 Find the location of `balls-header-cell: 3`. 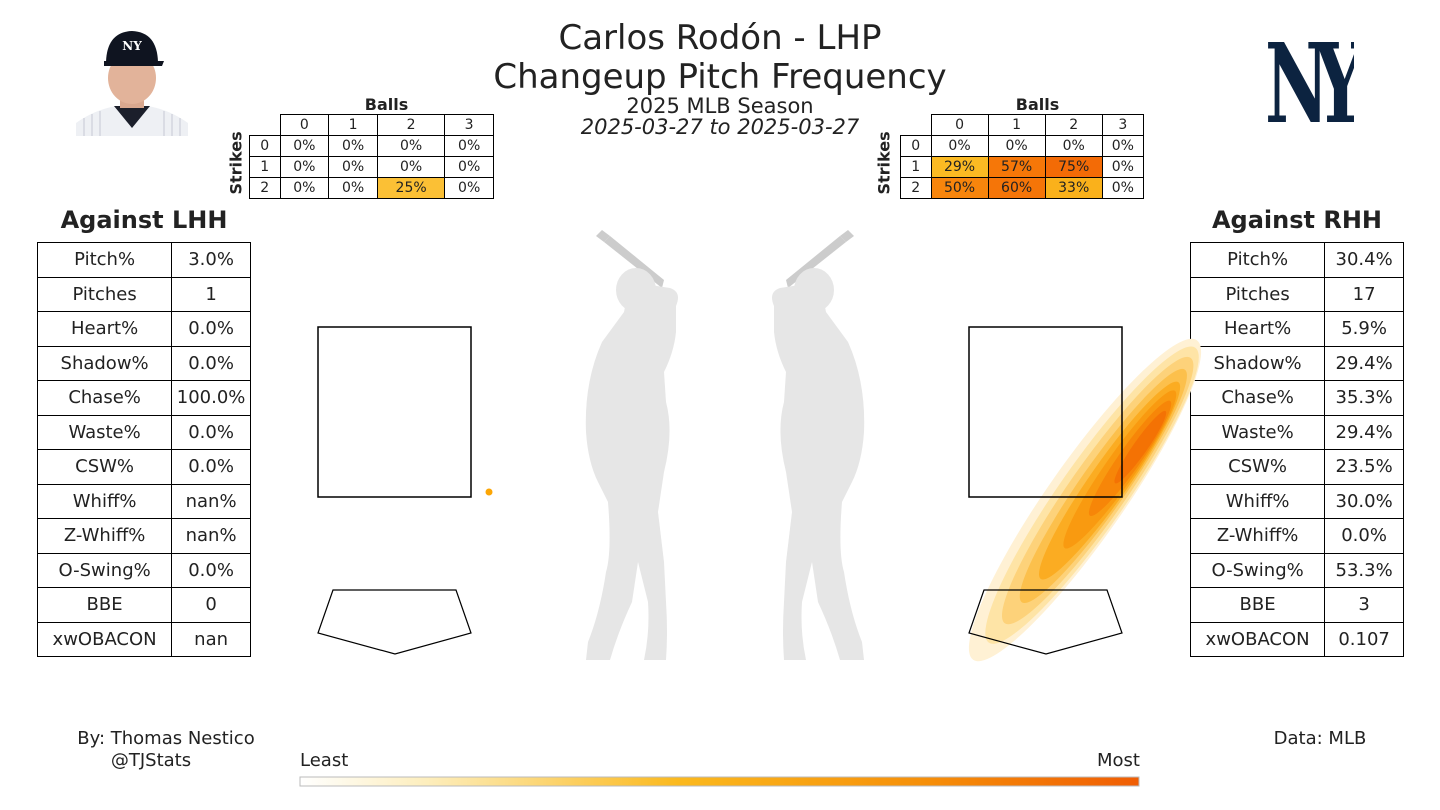

balls-header-cell: 3 is located at coordinates (1123, 125).